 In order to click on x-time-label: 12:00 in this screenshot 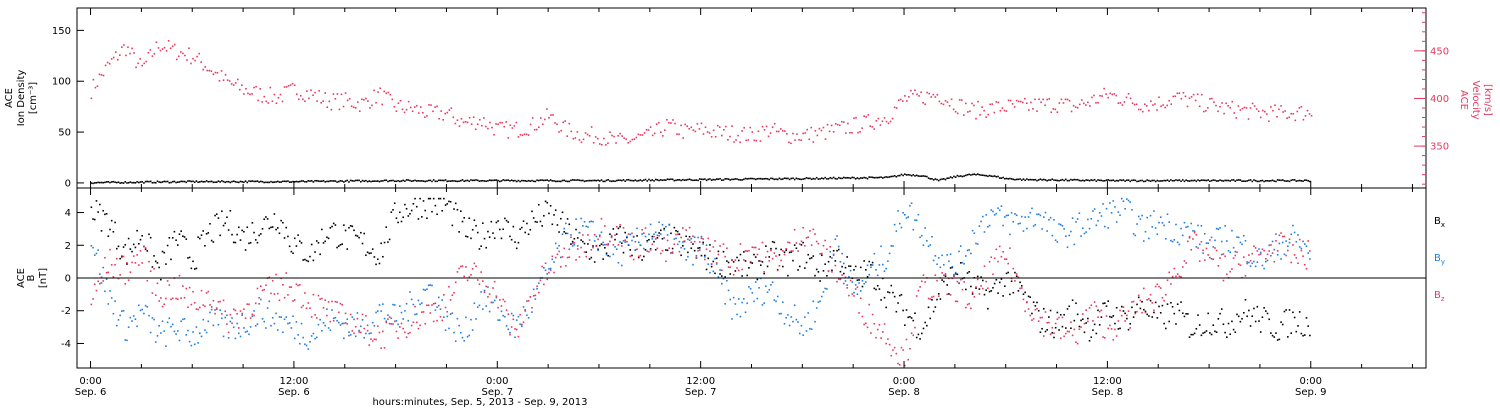, I will do `click(700, 381)`.